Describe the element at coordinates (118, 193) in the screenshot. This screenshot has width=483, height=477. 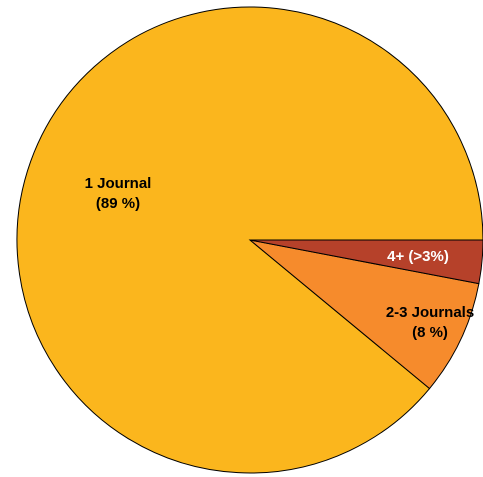
I see `pie-slice-label-1: 1 Journal (89 %)` at that location.